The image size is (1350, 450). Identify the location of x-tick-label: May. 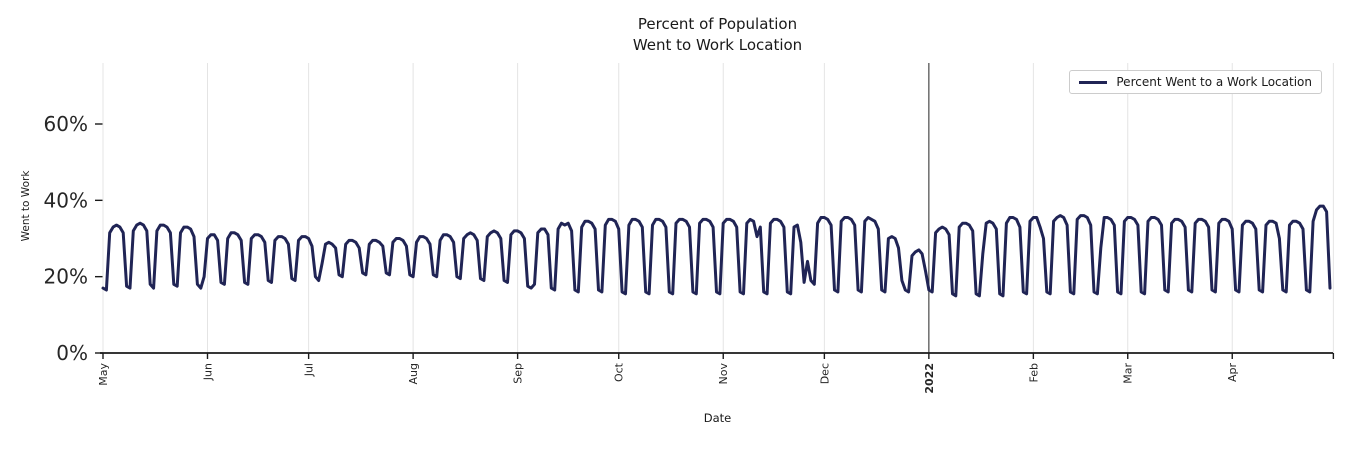
(103, 374).